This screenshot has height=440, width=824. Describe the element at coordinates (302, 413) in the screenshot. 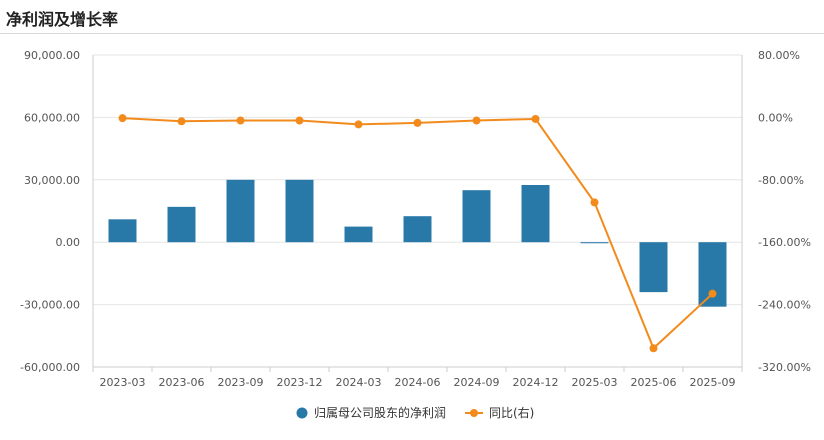

I see `legend-bar-marker` at that location.